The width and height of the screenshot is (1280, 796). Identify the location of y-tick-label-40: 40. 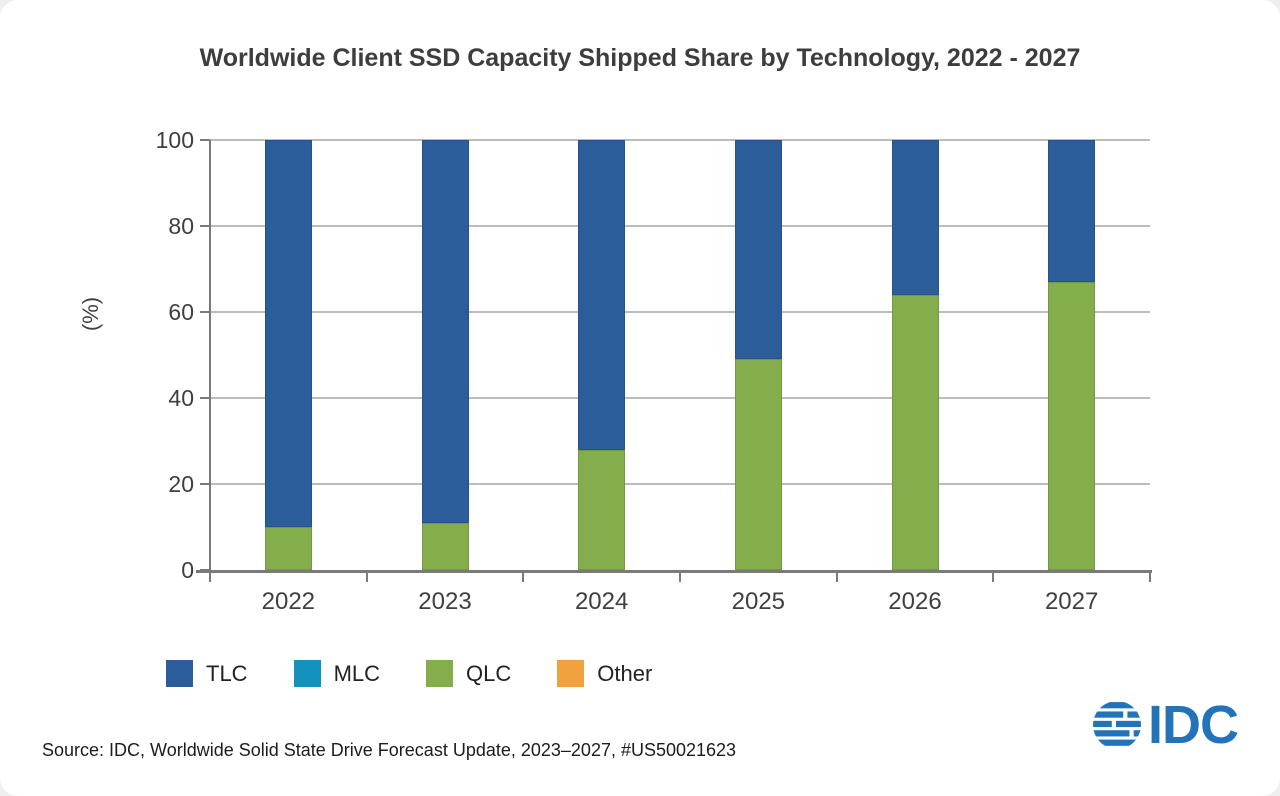
(181, 398).